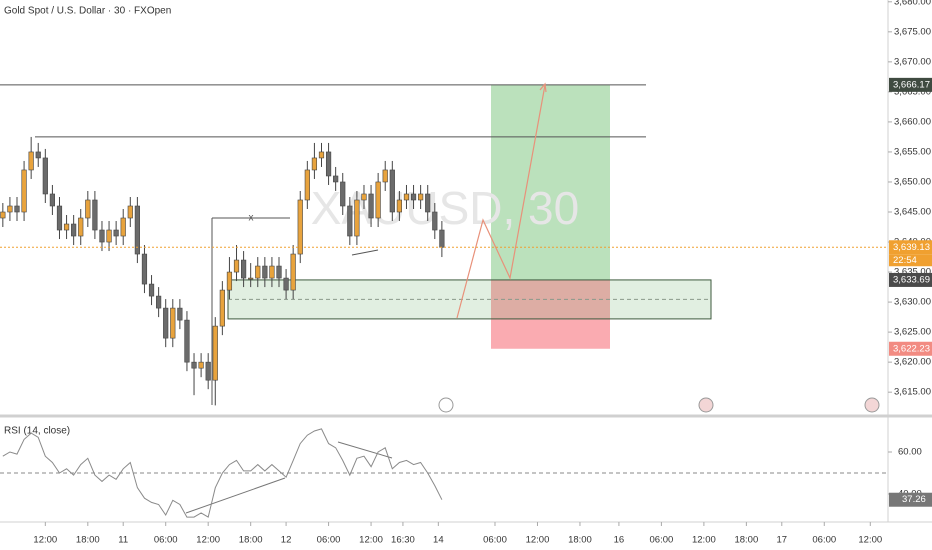 The width and height of the screenshot is (932, 550). What do you see at coordinates (912, 151) in the screenshot?
I see `y-tick-label: 3,655.00` at bounding box center [912, 151].